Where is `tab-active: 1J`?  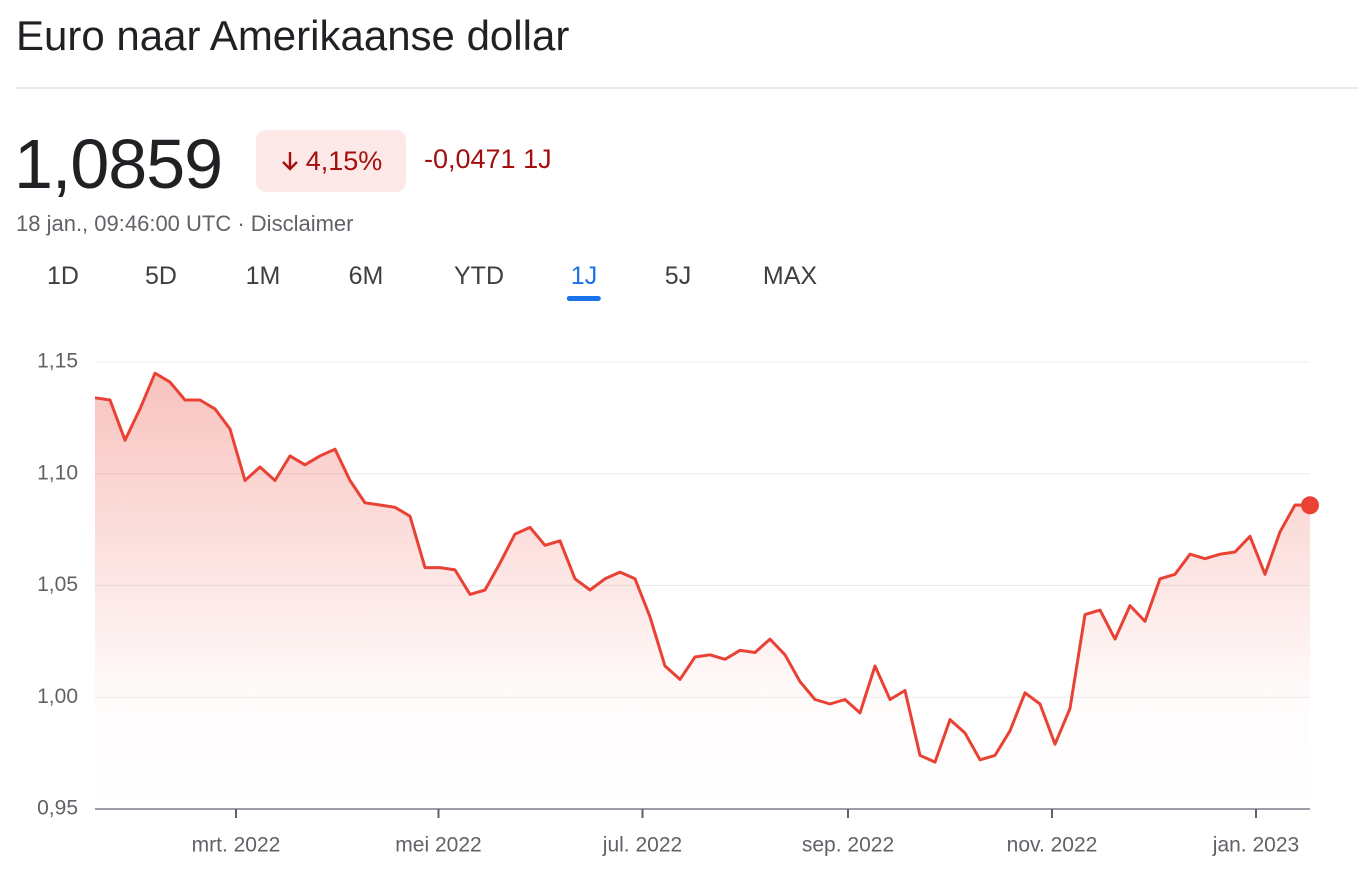 tab-active: 1J is located at coordinates (584, 281).